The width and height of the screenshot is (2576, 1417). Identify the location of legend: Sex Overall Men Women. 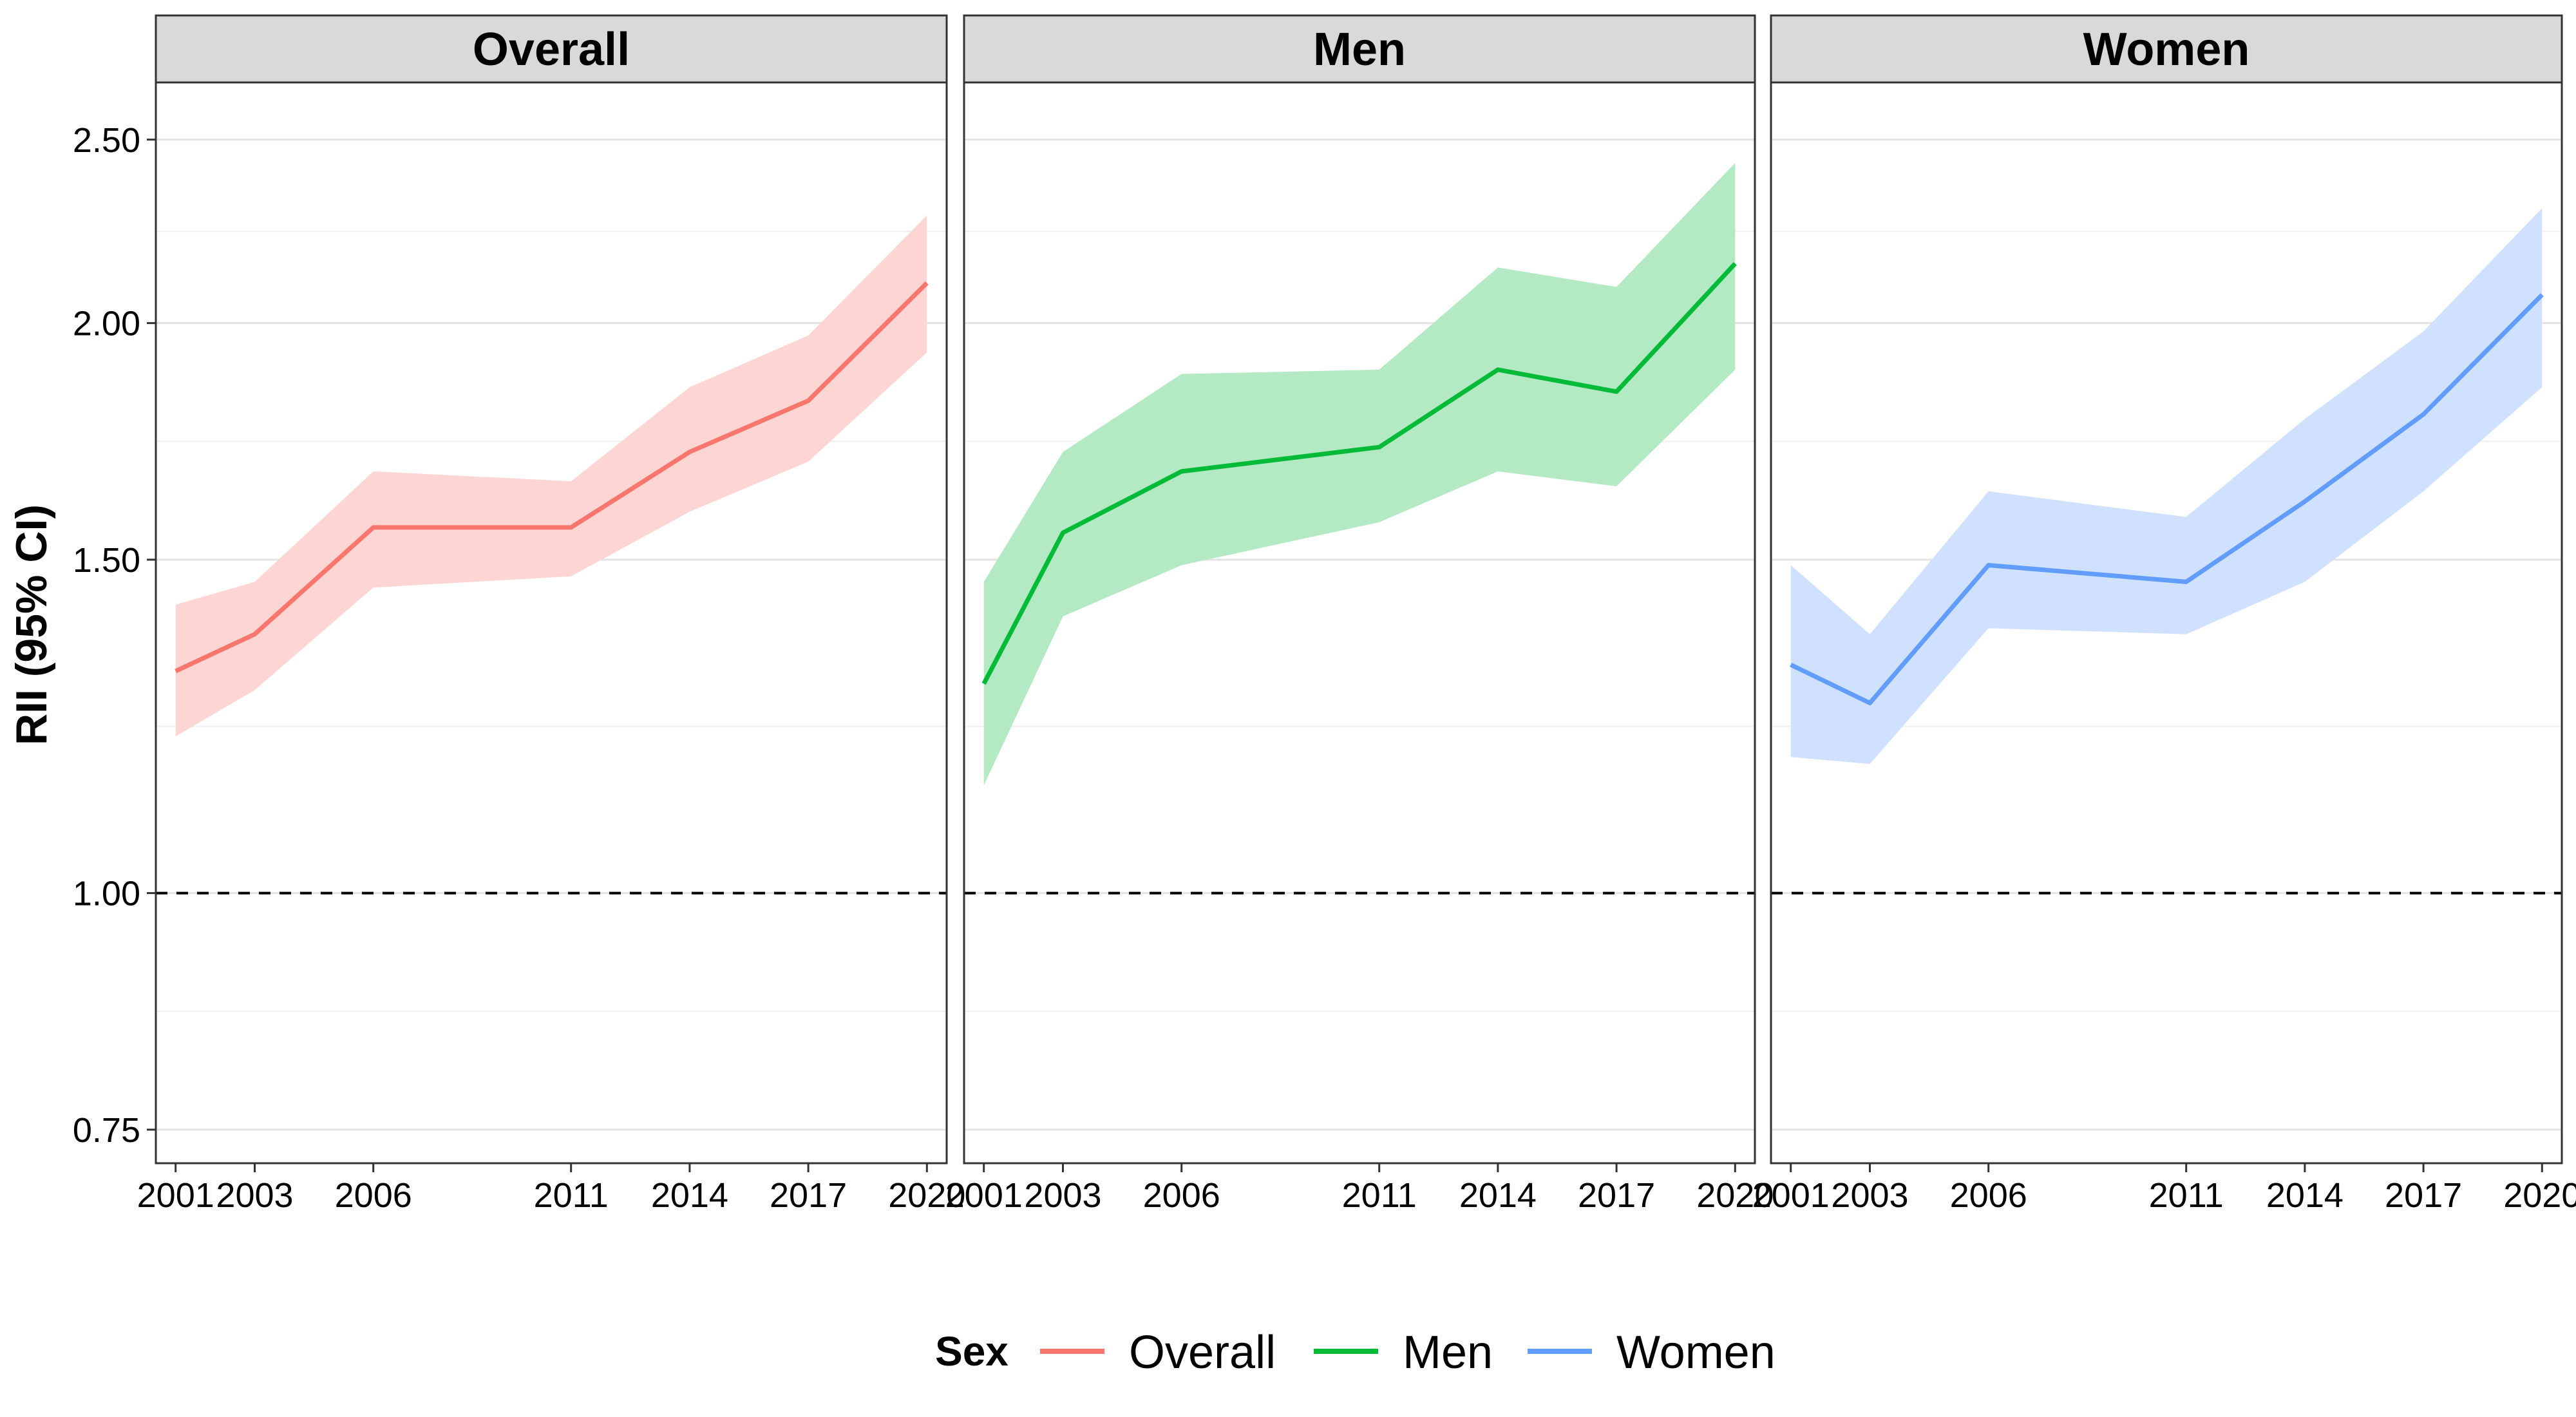
(1355, 1352).